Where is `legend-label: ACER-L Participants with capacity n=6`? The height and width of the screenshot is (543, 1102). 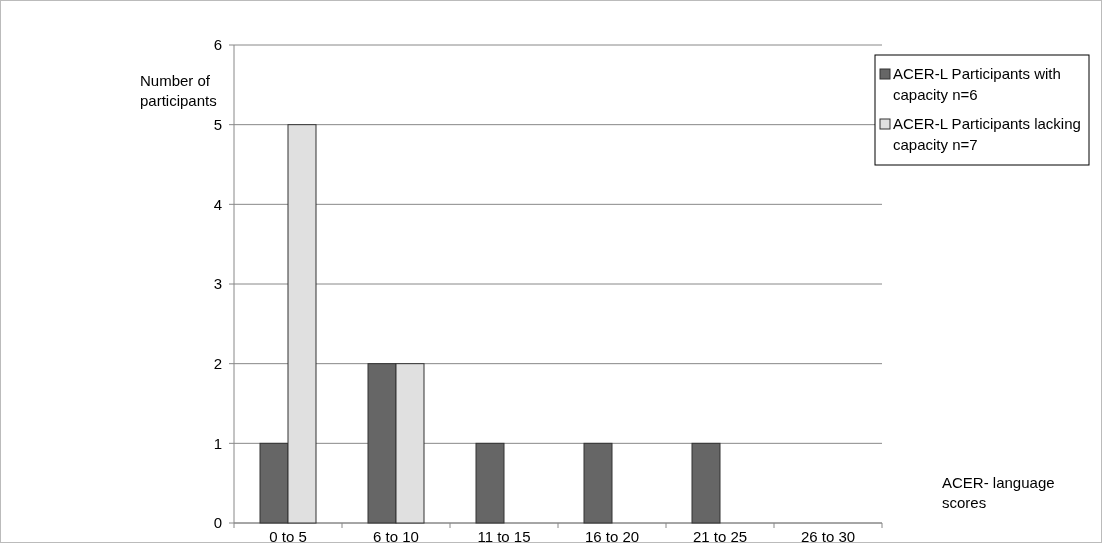 legend-label: ACER-L Participants with capacity n=6 is located at coordinates (977, 84).